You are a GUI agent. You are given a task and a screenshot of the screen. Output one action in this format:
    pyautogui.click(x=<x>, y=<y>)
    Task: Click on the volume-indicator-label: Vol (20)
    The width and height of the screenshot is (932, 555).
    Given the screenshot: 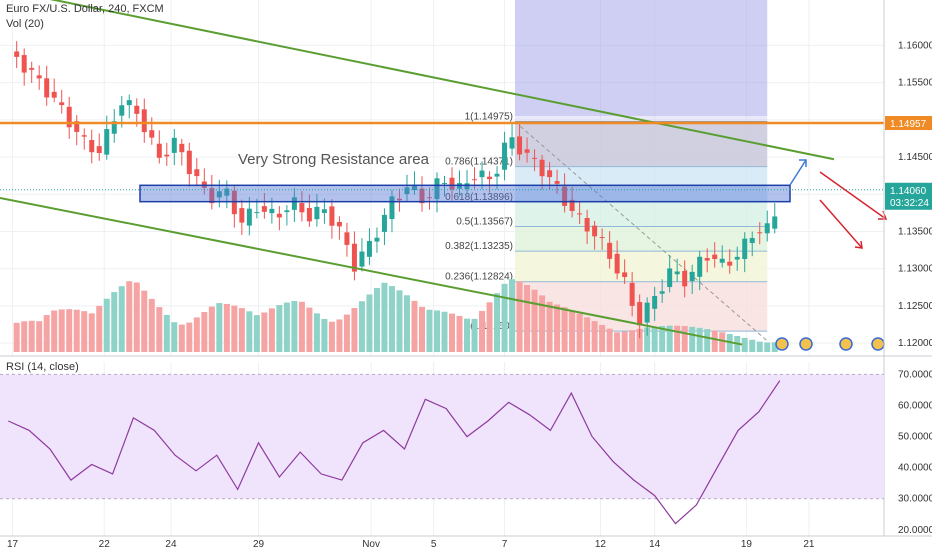 What is the action you would take?
    pyautogui.click(x=25, y=24)
    